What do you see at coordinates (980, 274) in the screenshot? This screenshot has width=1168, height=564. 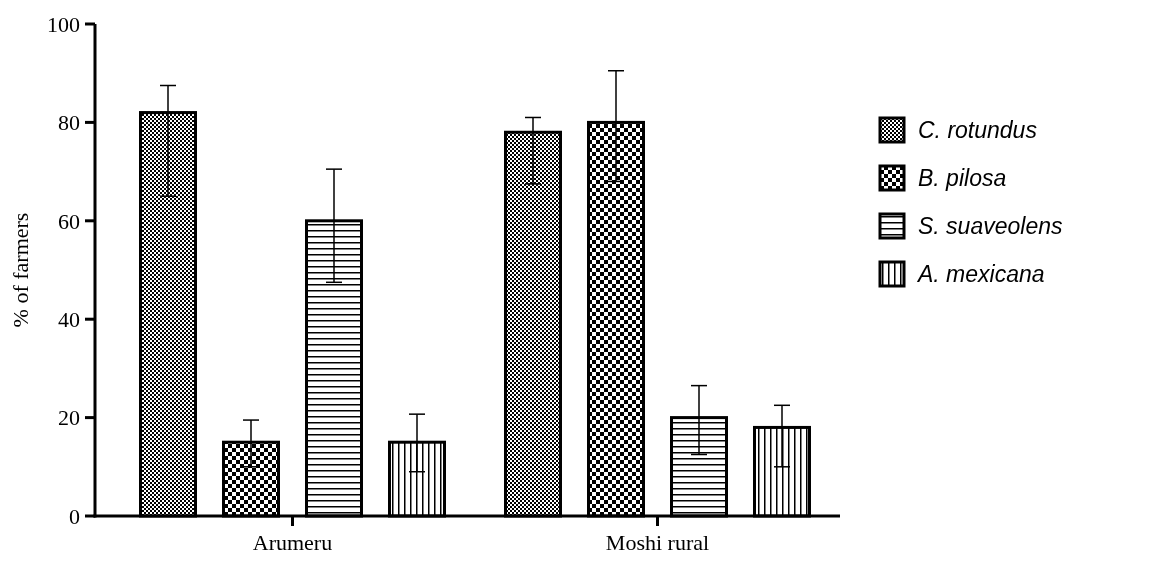 I see `legend-label: A. mexicana` at bounding box center [980, 274].